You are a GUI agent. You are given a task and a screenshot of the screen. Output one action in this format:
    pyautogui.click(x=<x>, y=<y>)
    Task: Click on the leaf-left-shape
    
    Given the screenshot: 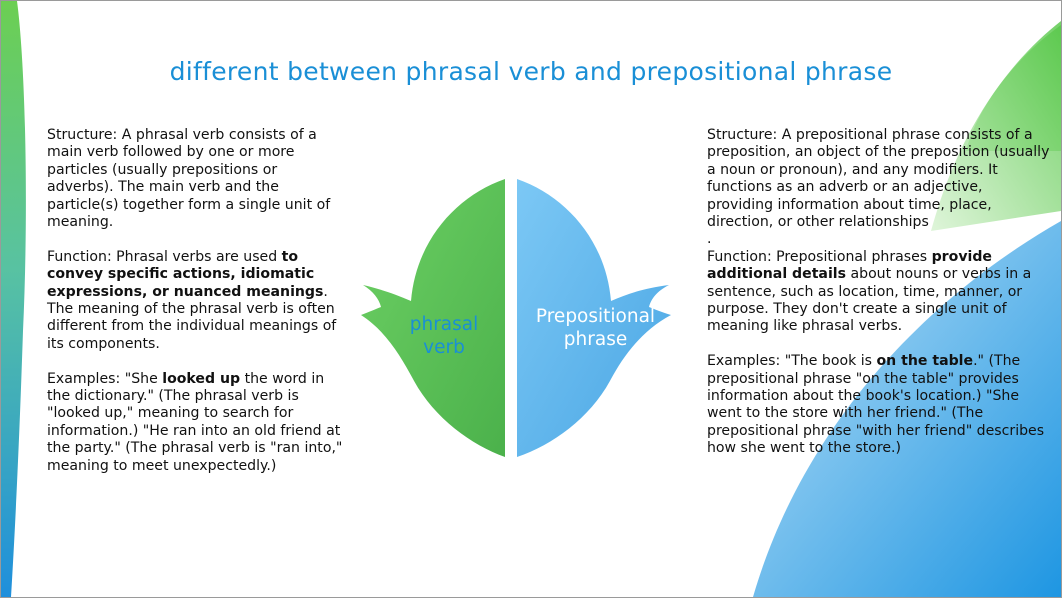 What is the action you would take?
    pyautogui.click(x=433, y=318)
    